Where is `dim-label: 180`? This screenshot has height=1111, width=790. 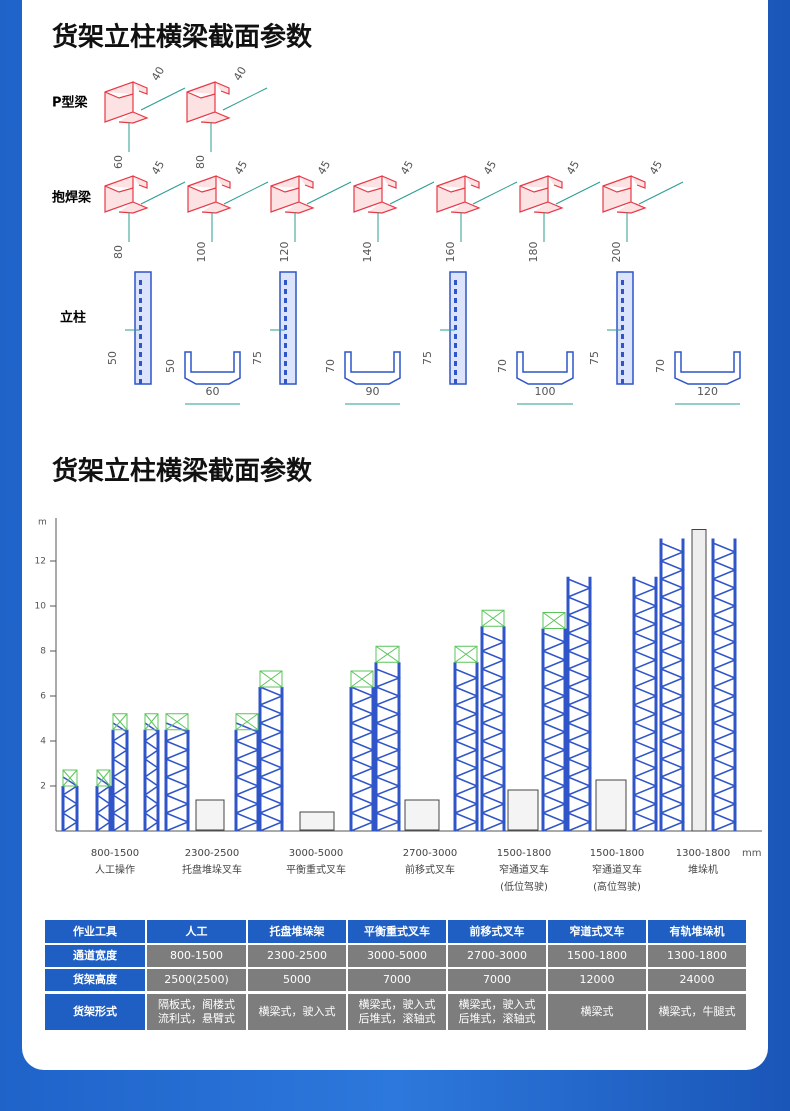
dim-label: 180 is located at coordinates (533, 252).